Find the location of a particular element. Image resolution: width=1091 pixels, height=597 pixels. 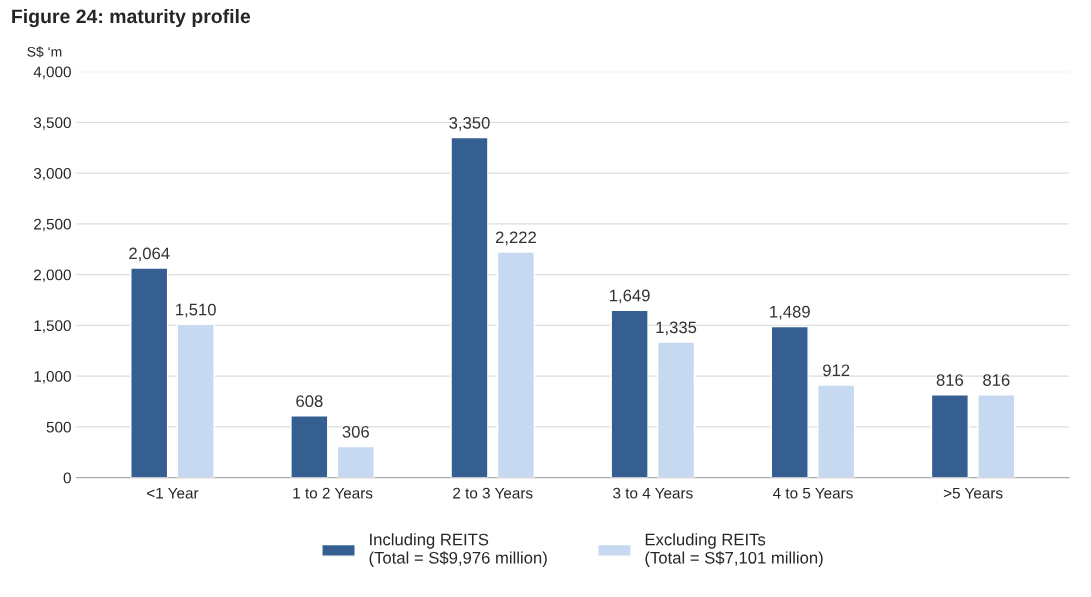

y-tick-label: 1,000 is located at coordinates (52, 377).